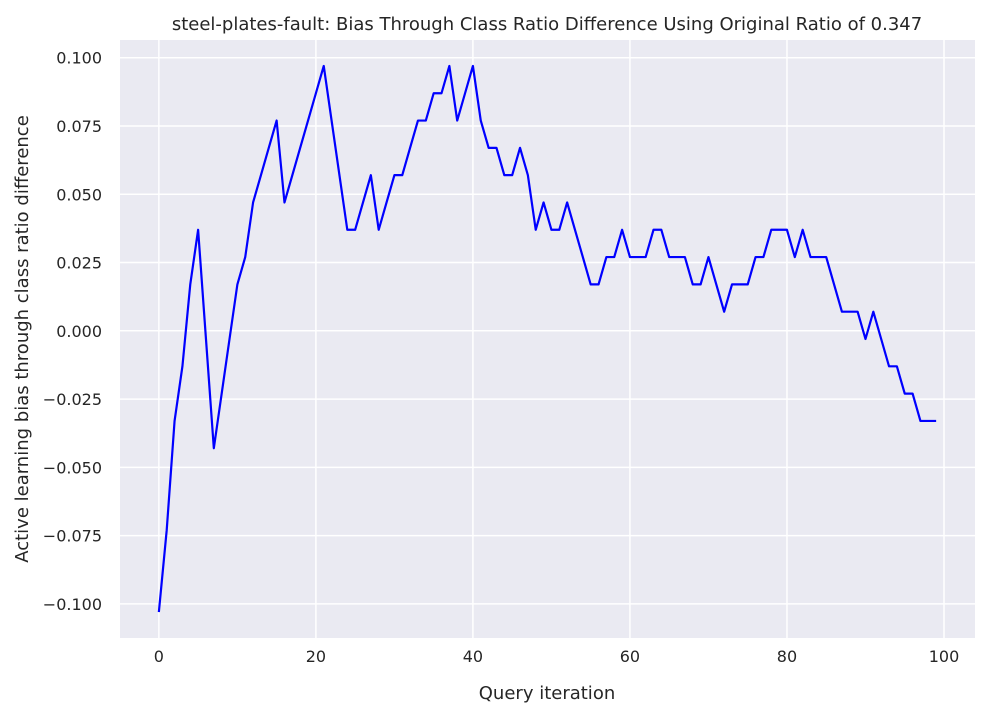 The image size is (988, 716). What do you see at coordinates (79, 126) in the screenshot?
I see `y-tick-label: 0.075` at bounding box center [79, 126].